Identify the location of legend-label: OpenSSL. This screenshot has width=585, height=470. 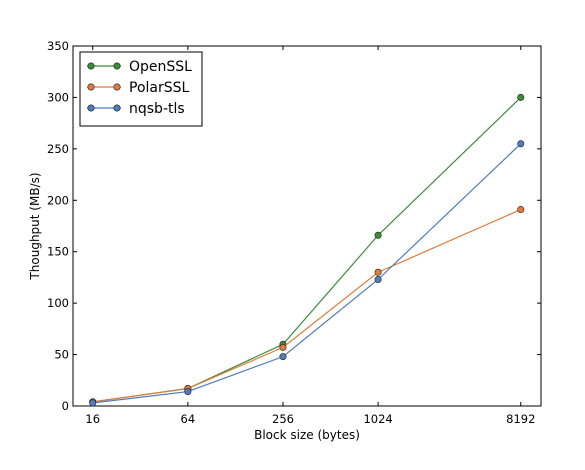
(160, 67).